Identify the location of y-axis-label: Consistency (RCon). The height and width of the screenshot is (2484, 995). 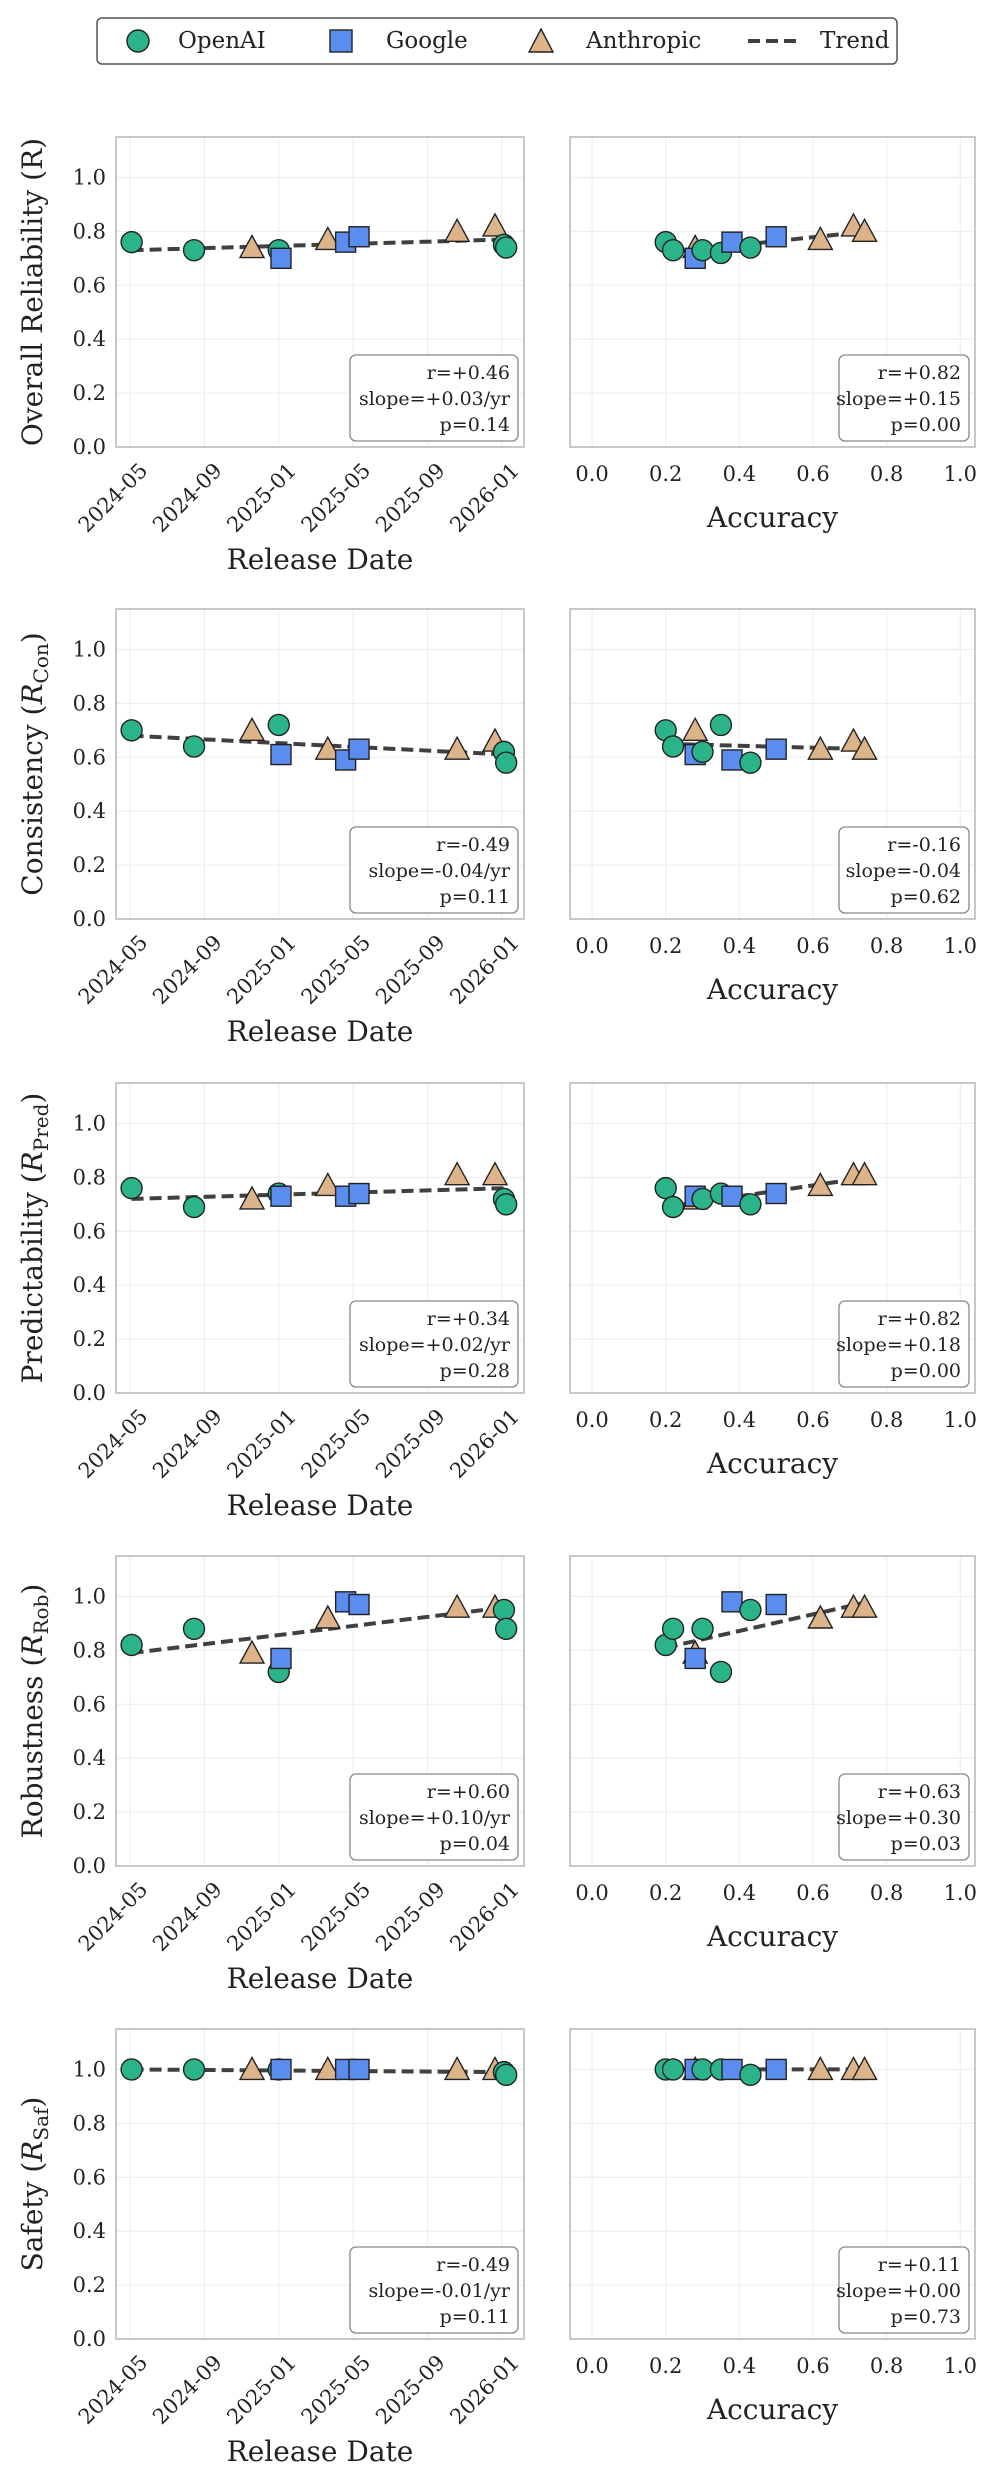
(34, 763).